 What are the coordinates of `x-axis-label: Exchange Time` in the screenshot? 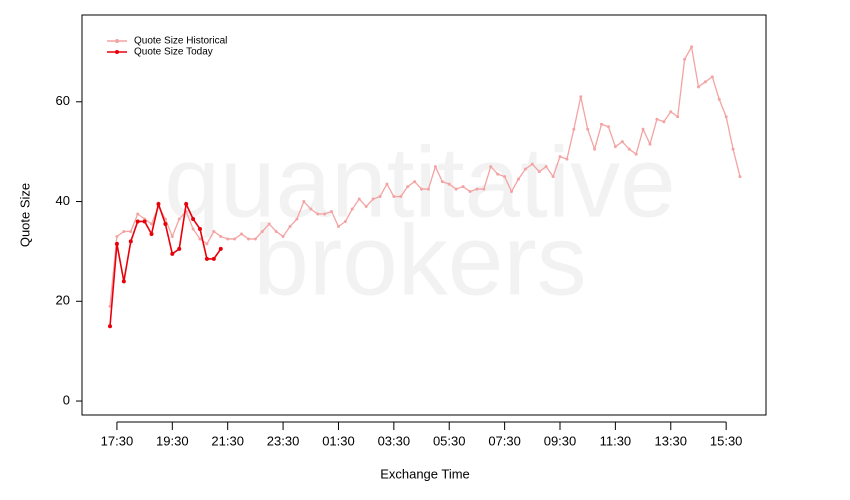 It's located at (425, 473).